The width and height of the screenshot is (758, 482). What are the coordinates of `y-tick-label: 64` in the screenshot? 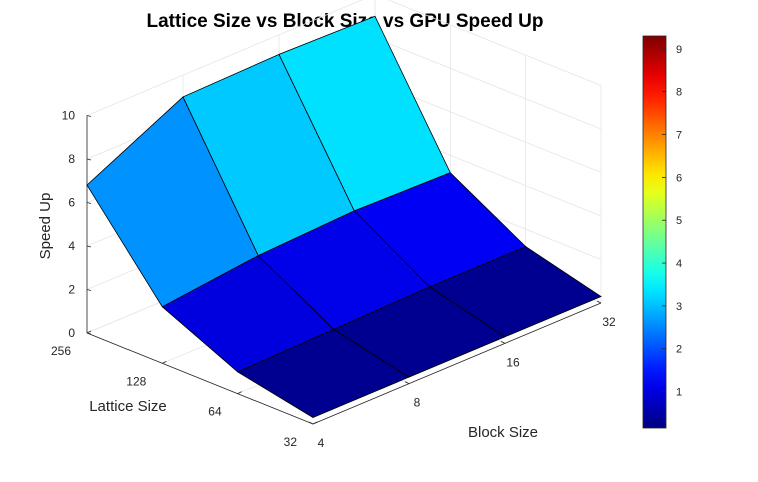 It's located at (215, 412).